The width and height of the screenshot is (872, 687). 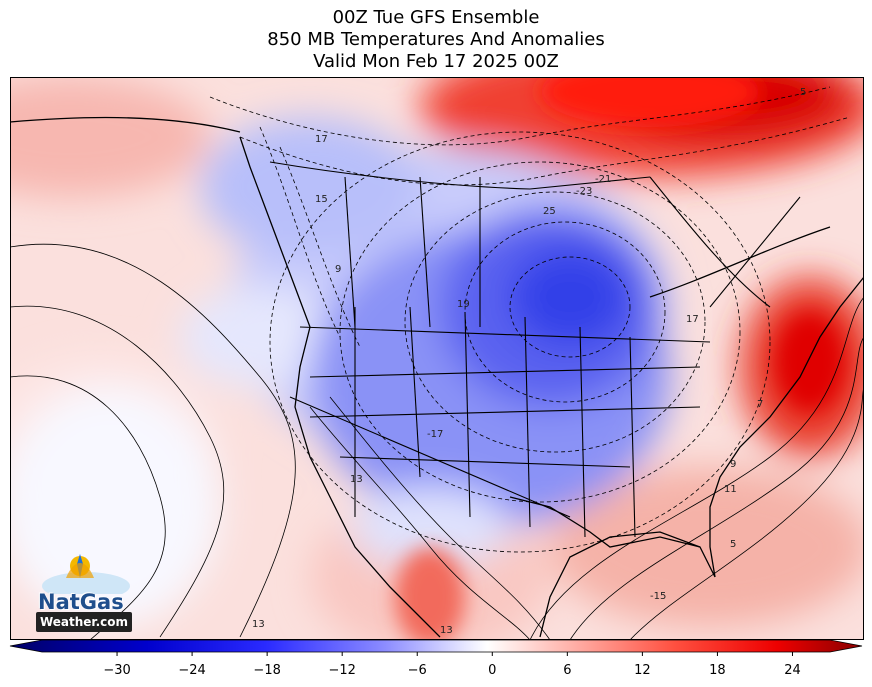 What do you see at coordinates (792, 670) in the screenshot?
I see `colorbar-tick-label: 24` at bounding box center [792, 670].